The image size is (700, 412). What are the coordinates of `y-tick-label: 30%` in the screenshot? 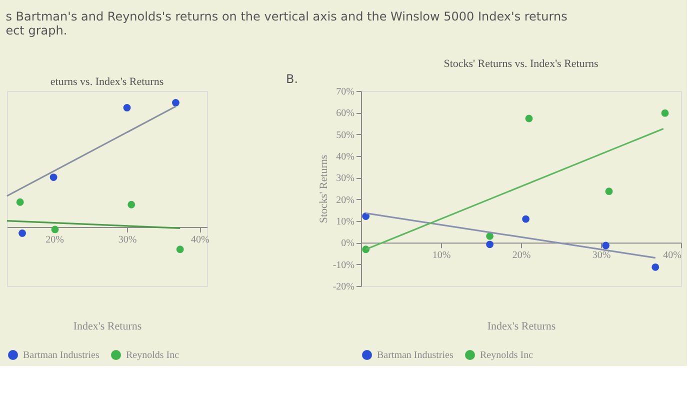 It's located at (345, 178).